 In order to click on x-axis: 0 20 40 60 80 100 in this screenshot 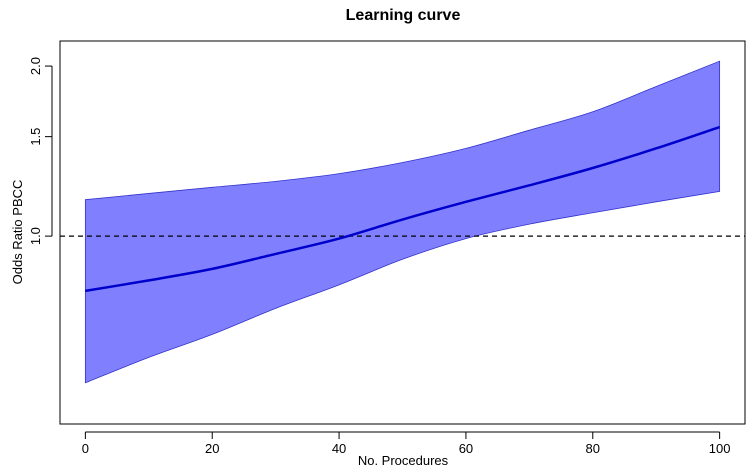, I will do `click(406, 443)`.